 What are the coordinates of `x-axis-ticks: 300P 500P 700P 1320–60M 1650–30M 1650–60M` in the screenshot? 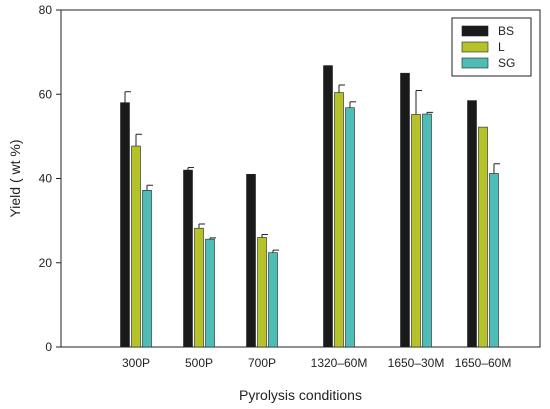 It's located at (316, 363).